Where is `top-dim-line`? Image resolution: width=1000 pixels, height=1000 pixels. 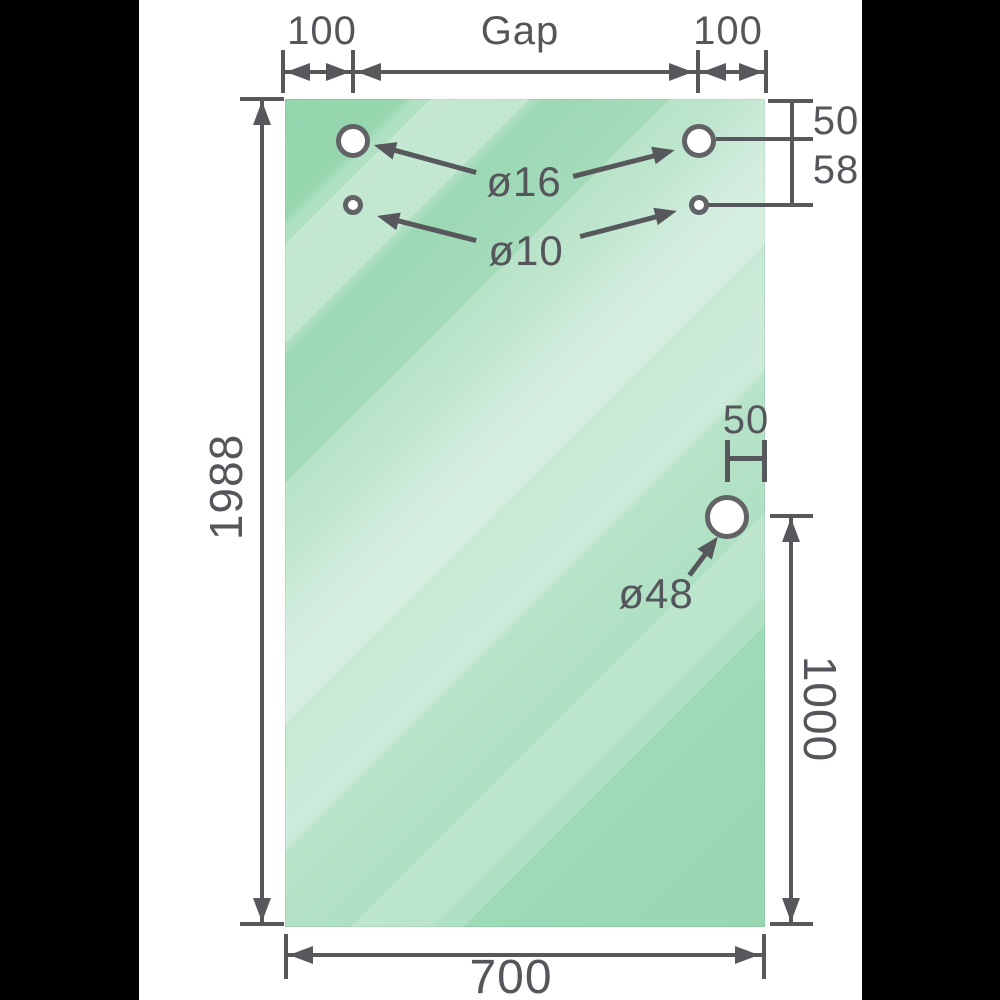
top-dim-line is located at coordinates (524, 72).